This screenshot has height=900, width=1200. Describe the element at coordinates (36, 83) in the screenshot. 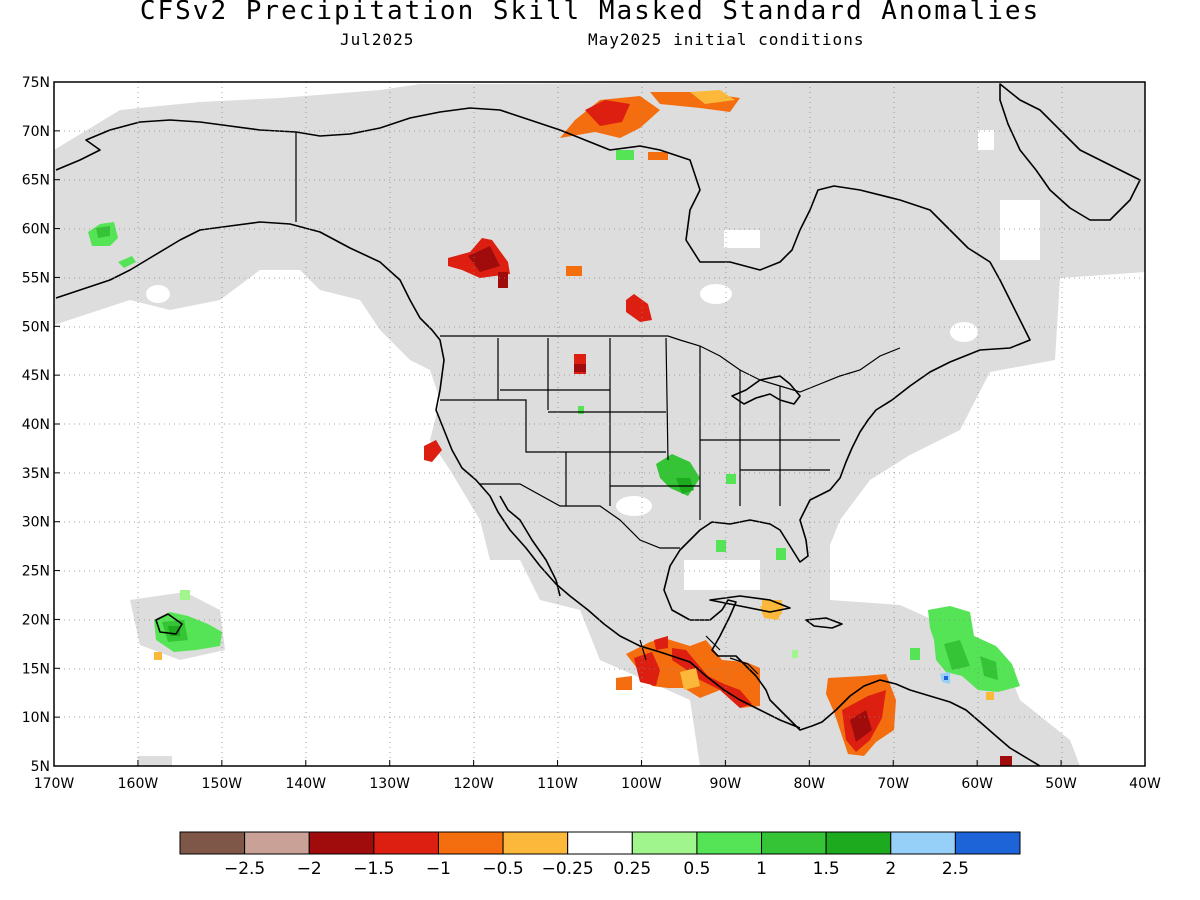

I see `lat-tick-label: 75N` at that location.